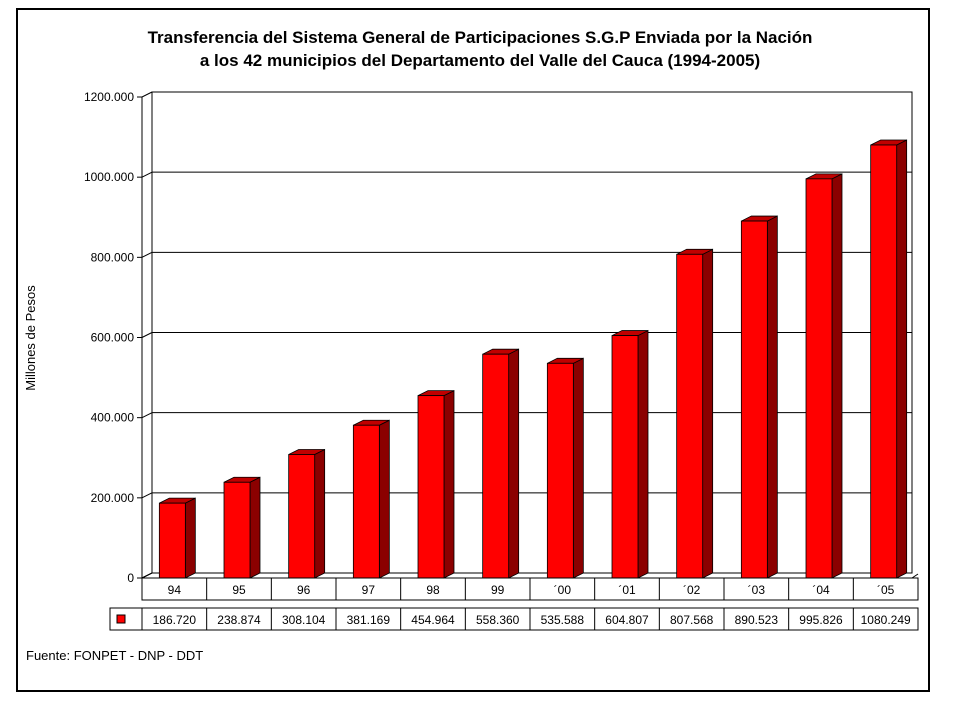 The height and width of the screenshot is (720, 960). What do you see at coordinates (175, 620) in the screenshot?
I see `value-label: 186.720` at bounding box center [175, 620].